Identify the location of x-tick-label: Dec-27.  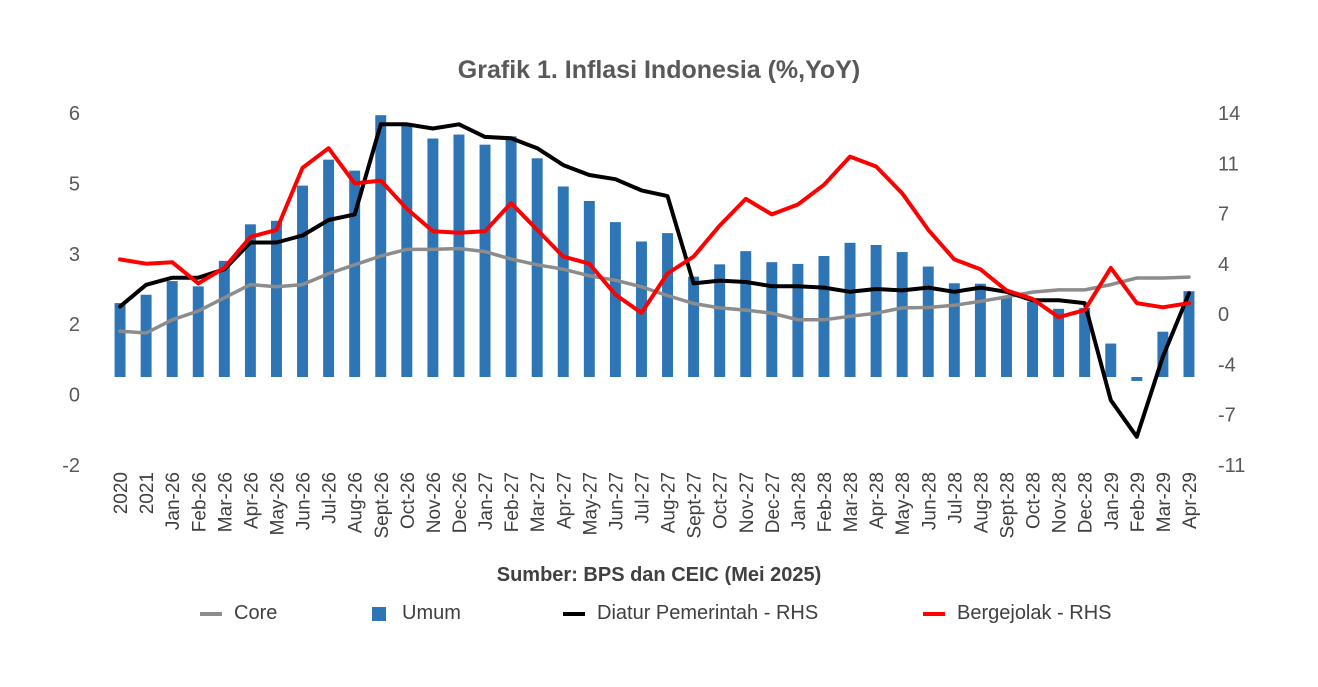
(773, 502).